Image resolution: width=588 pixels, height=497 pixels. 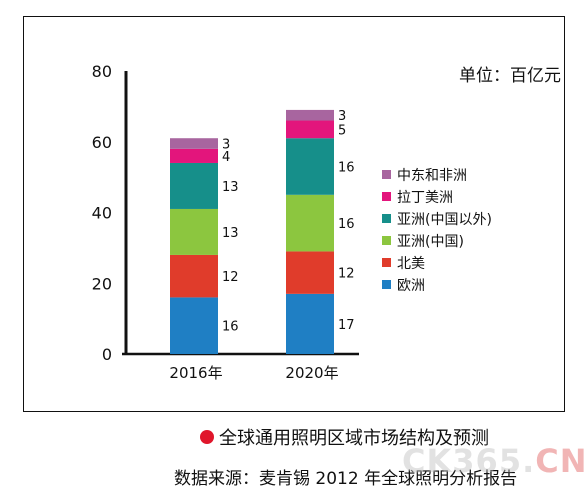 What do you see at coordinates (102, 213) in the screenshot?
I see `y-tick-label: 40` at bounding box center [102, 213].